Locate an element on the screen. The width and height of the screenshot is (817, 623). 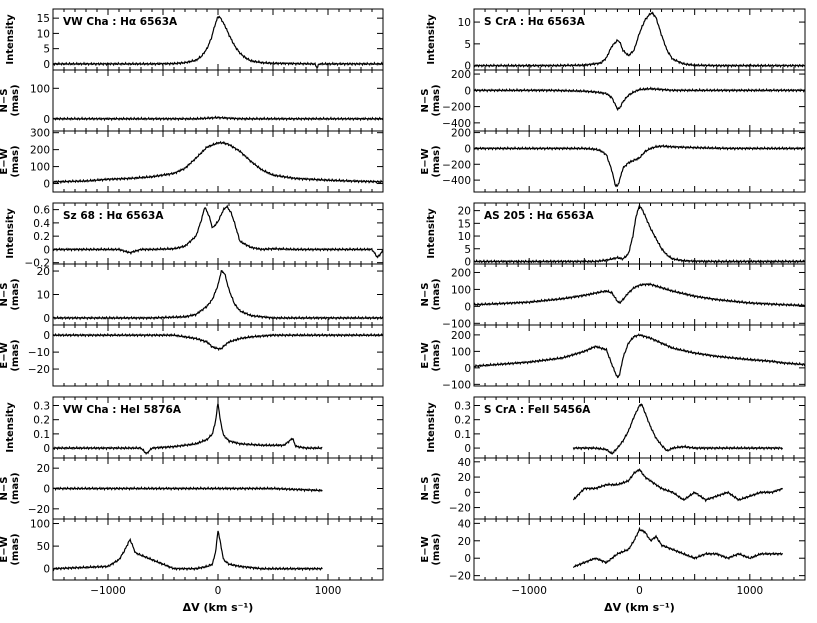
panel-2-1: 0 10 20 N−S (mas) is located at coordinates (192, 294).